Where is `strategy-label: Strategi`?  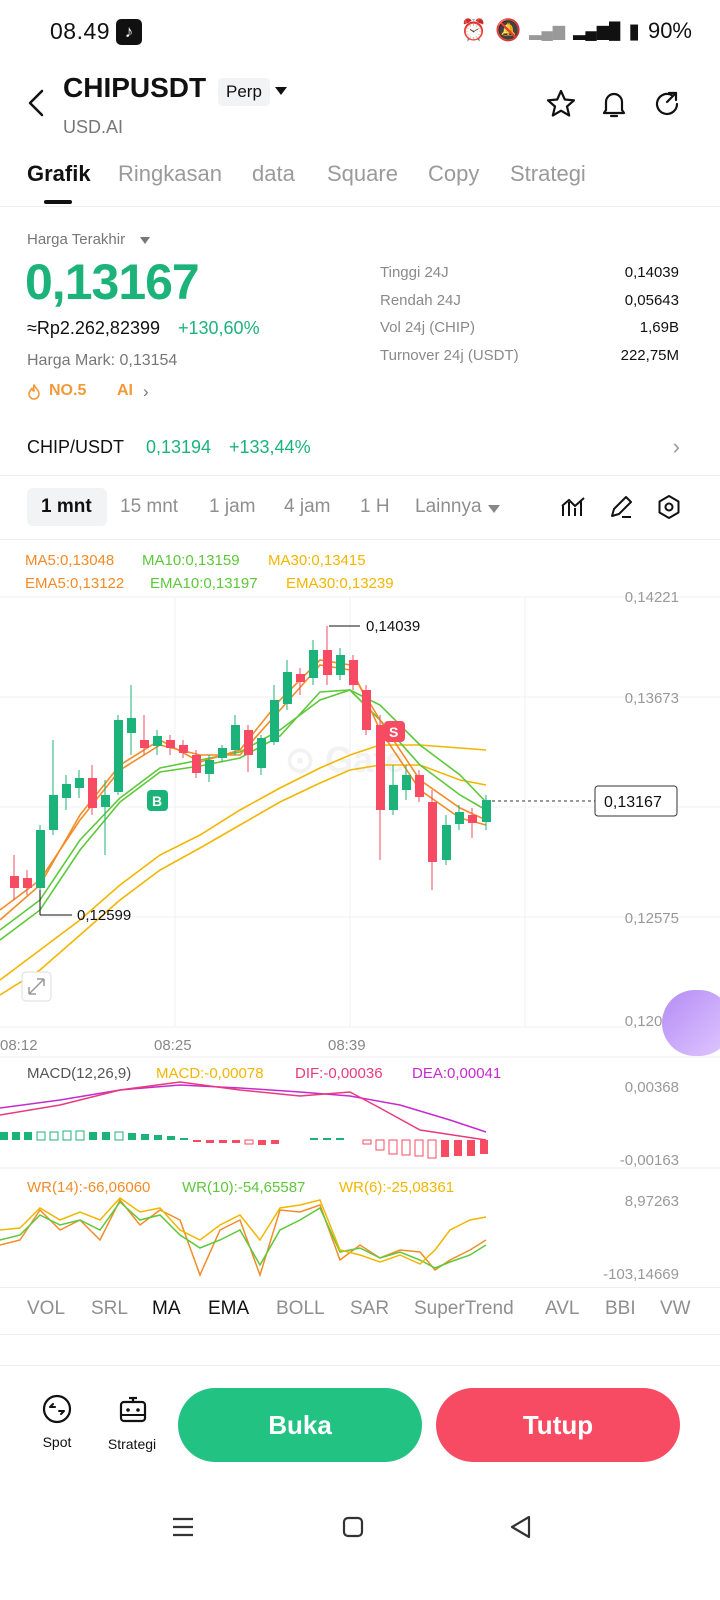 strategy-label: Strategi is located at coordinates (132, 1444).